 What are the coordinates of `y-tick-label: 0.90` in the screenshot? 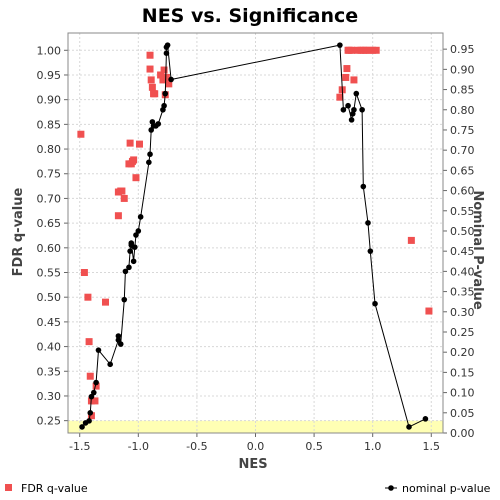 It's located at (49, 100).